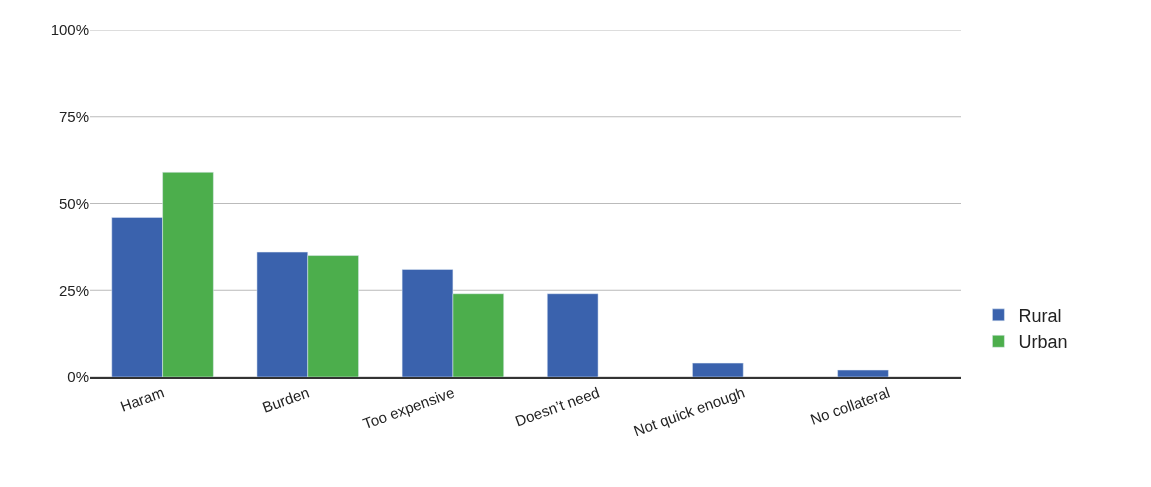 The height and width of the screenshot is (487, 1151). What do you see at coordinates (73, 203) in the screenshot?
I see `y-tick-label: 50%` at bounding box center [73, 203].